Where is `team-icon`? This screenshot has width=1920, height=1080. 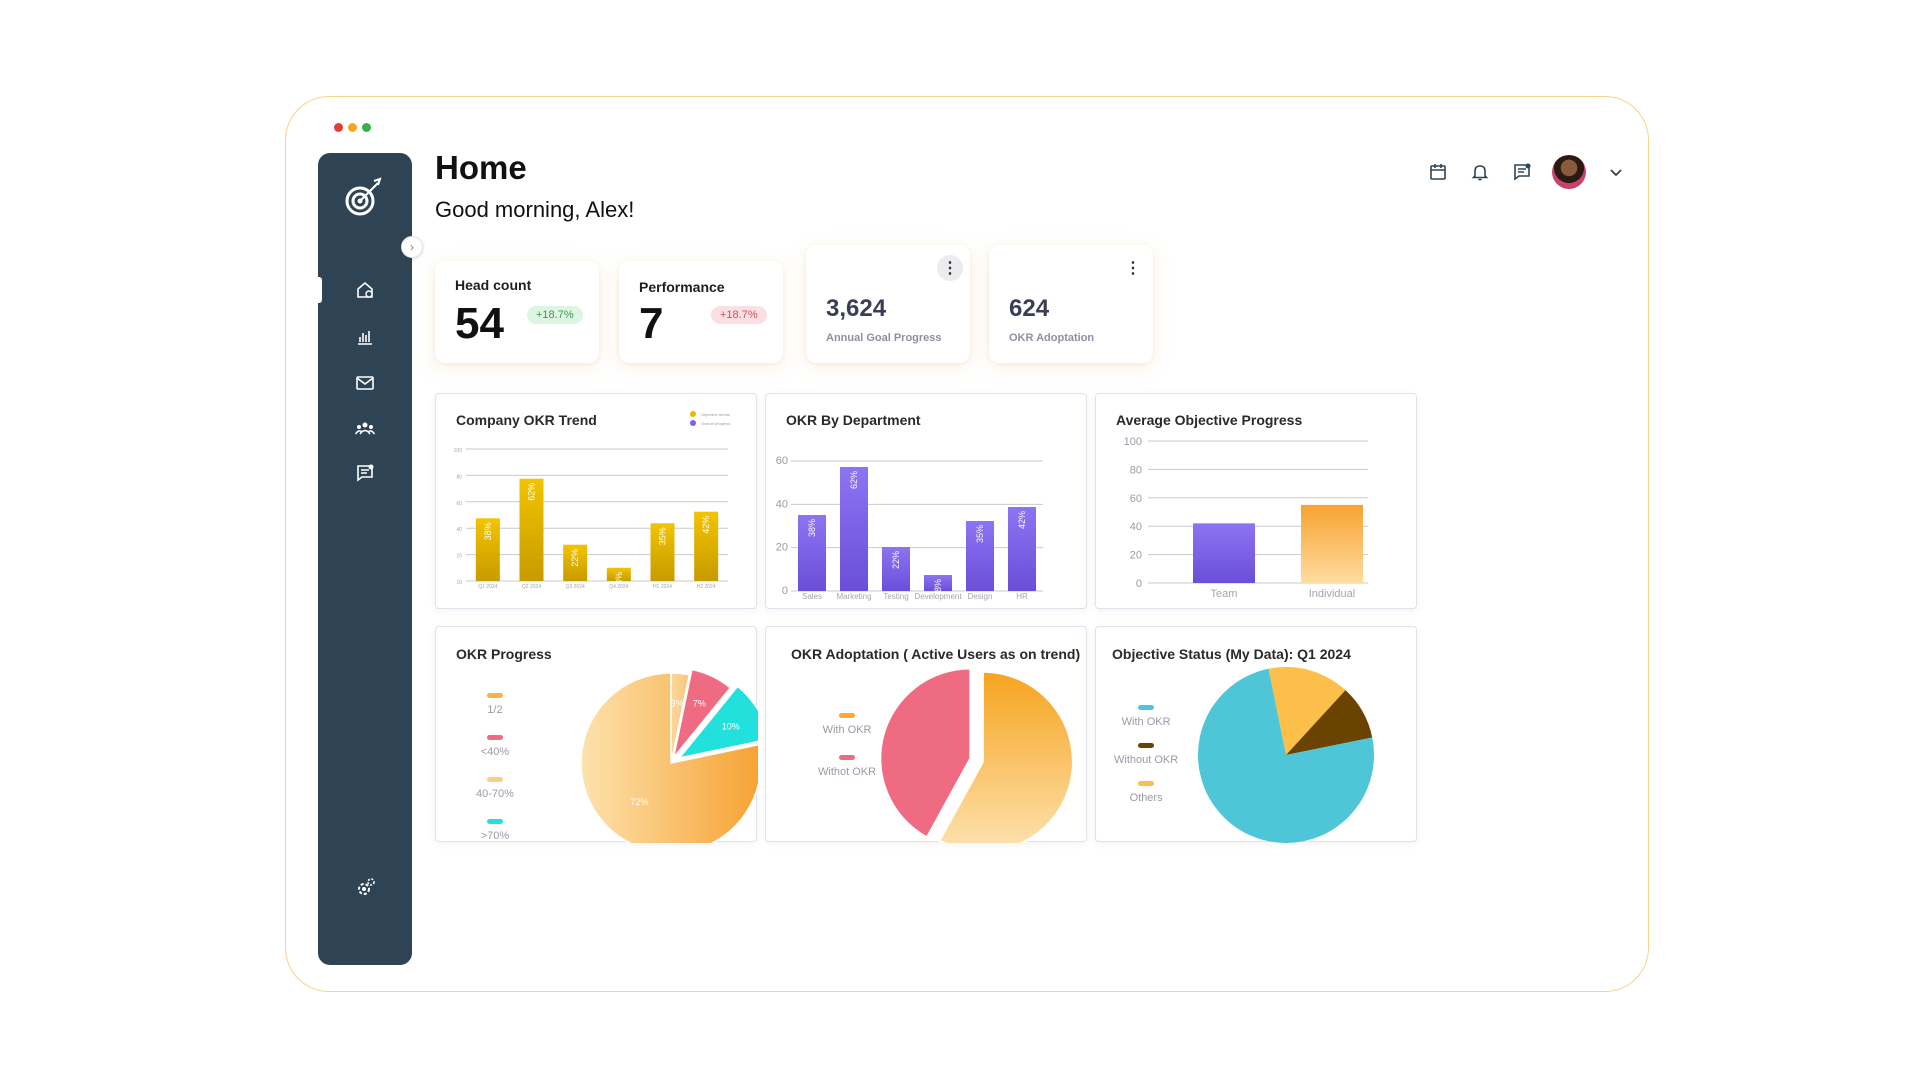 team-icon is located at coordinates (365, 428).